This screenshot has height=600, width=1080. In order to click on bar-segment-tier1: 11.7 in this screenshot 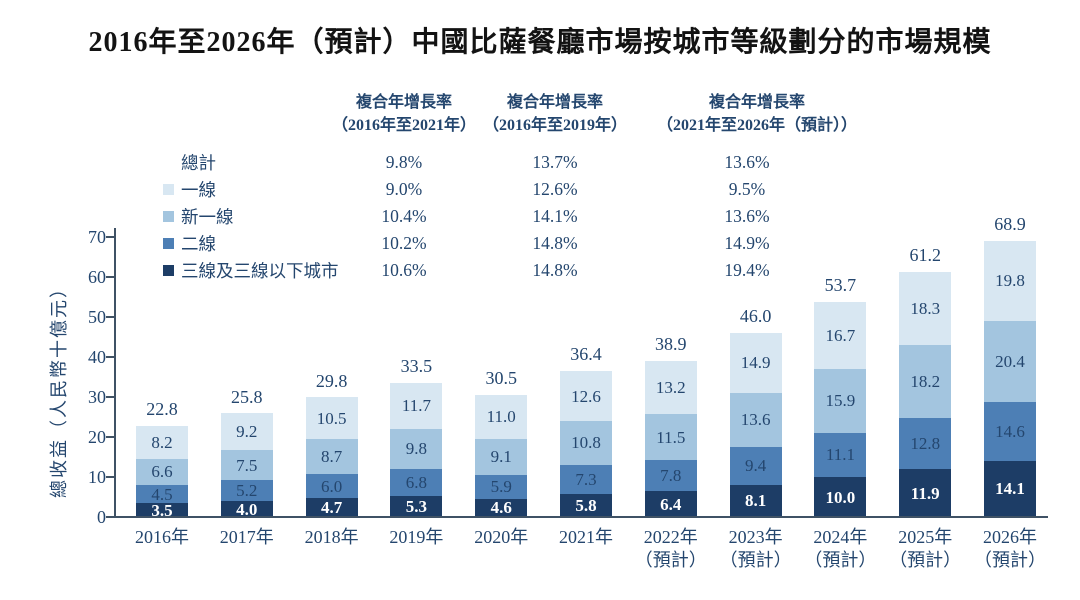, I will do `click(416, 406)`.